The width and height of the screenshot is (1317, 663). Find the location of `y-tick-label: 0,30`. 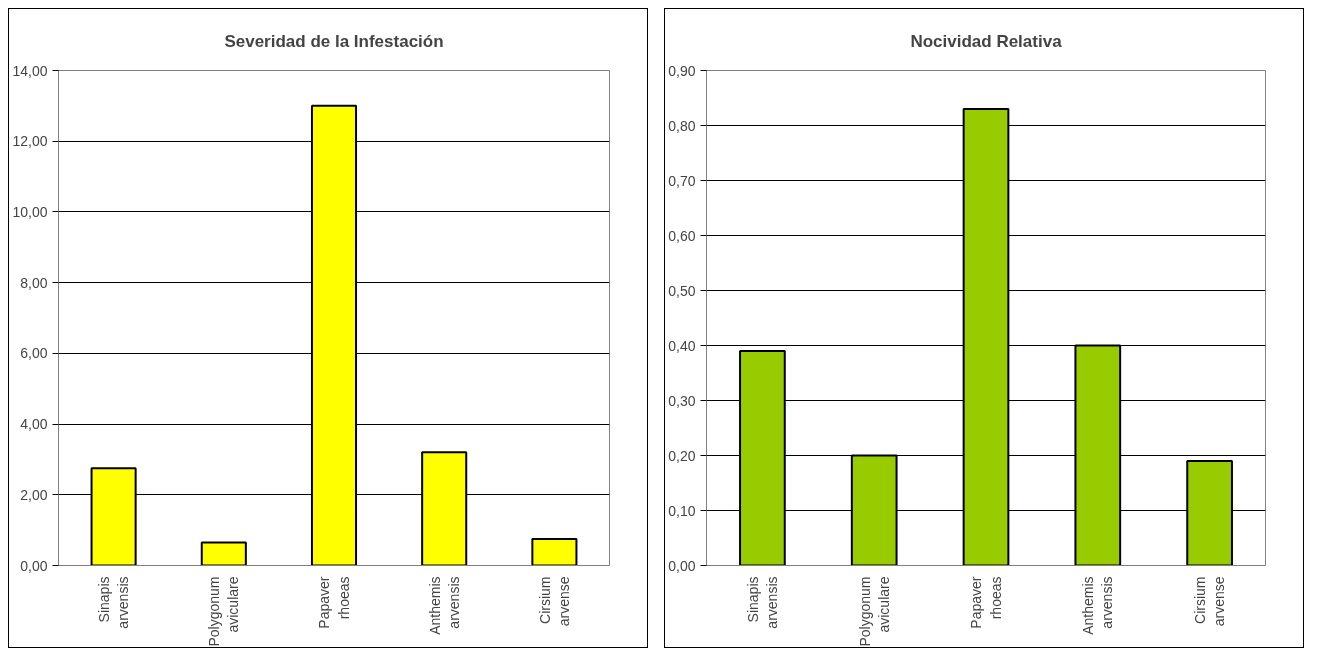

y-tick-label: 0,30 is located at coordinates (682, 400).